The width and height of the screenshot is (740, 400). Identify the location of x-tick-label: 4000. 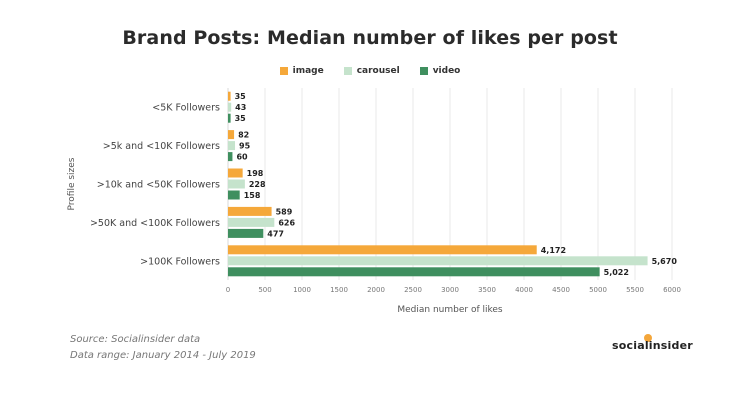
(524, 290).